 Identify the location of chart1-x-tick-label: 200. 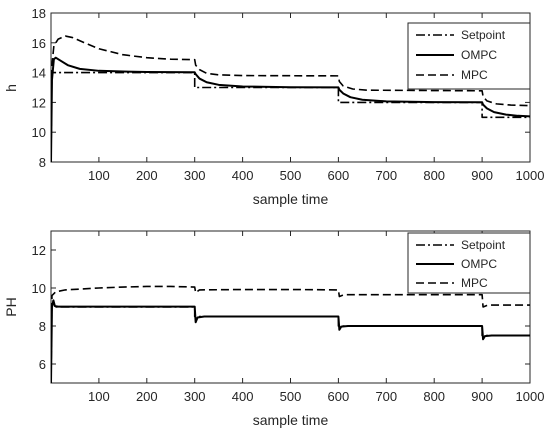
(147, 396).